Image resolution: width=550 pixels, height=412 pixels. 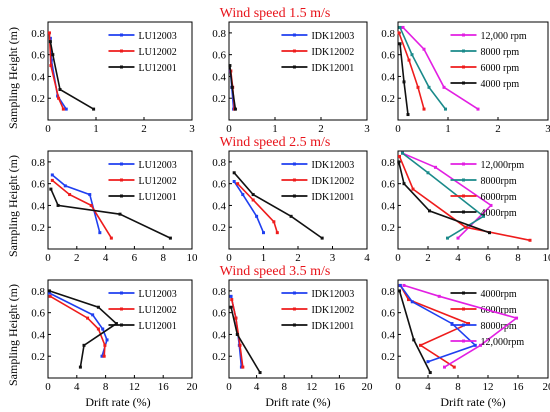 I want to click on x-tick-label: 1, so click(x=96, y=129).